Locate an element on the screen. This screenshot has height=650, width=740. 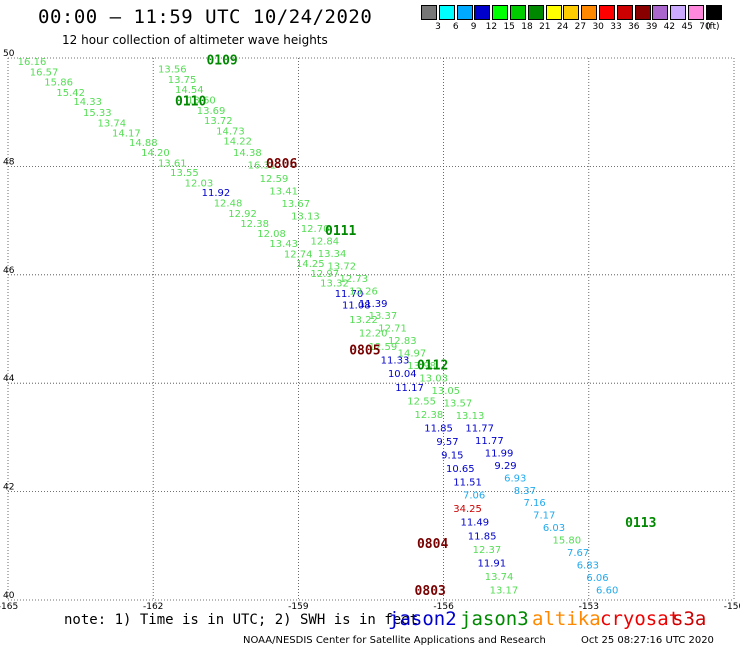
track-label: 0805 is located at coordinates (364, 350).